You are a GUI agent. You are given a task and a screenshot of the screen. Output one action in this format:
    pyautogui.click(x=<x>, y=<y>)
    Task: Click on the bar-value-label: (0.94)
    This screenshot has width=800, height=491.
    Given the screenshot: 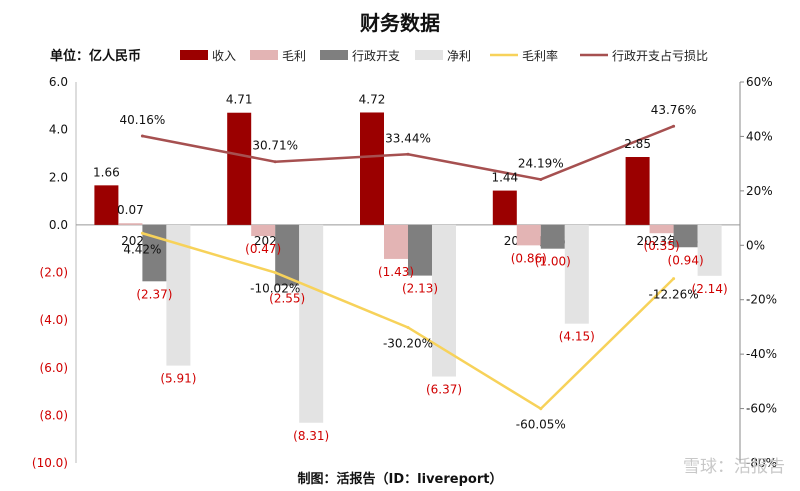 What is the action you would take?
    pyautogui.click(x=686, y=260)
    